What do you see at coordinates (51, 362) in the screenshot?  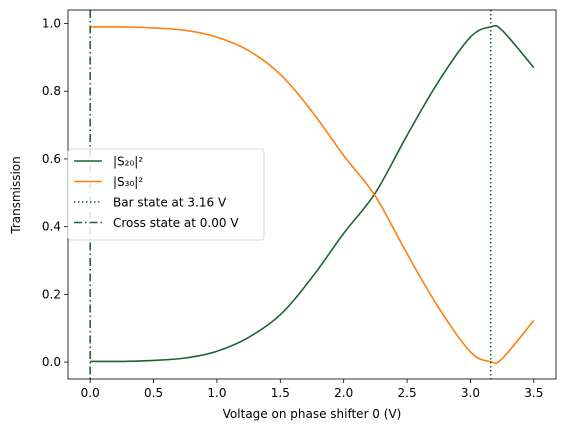 I see `y-tick-label: 0.0` at bounding box center [51, 362].